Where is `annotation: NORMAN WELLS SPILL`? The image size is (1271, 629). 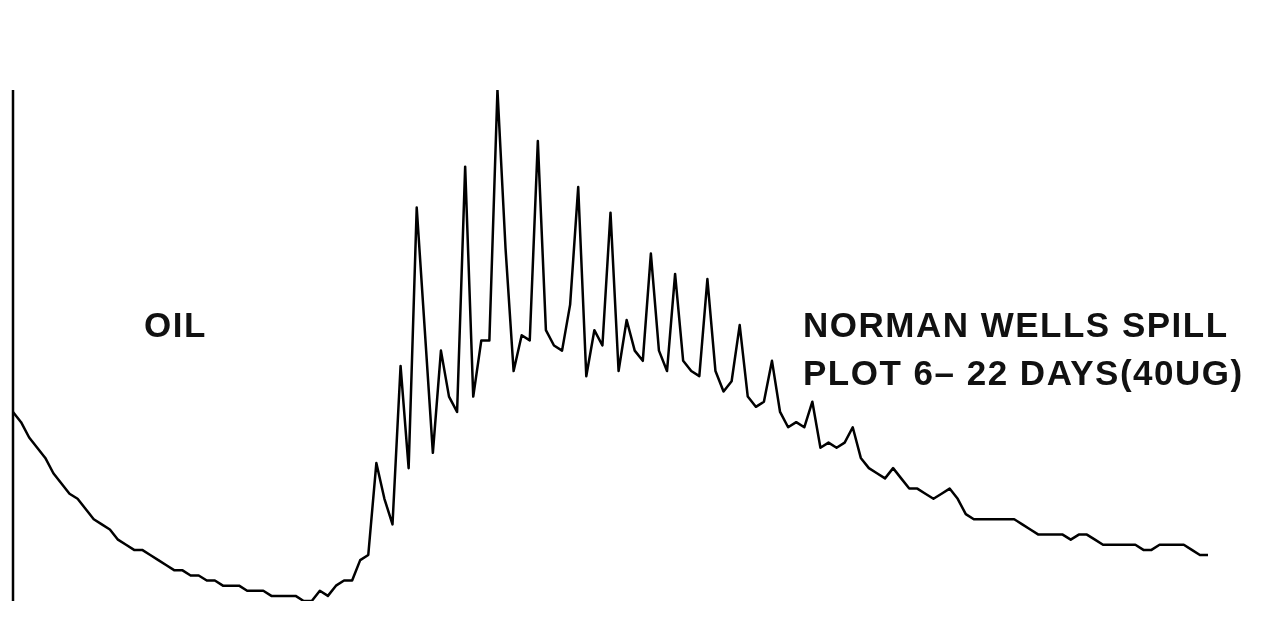
annotation: NORMAN WELLS SPILL is located at coordinates (1016, 325).